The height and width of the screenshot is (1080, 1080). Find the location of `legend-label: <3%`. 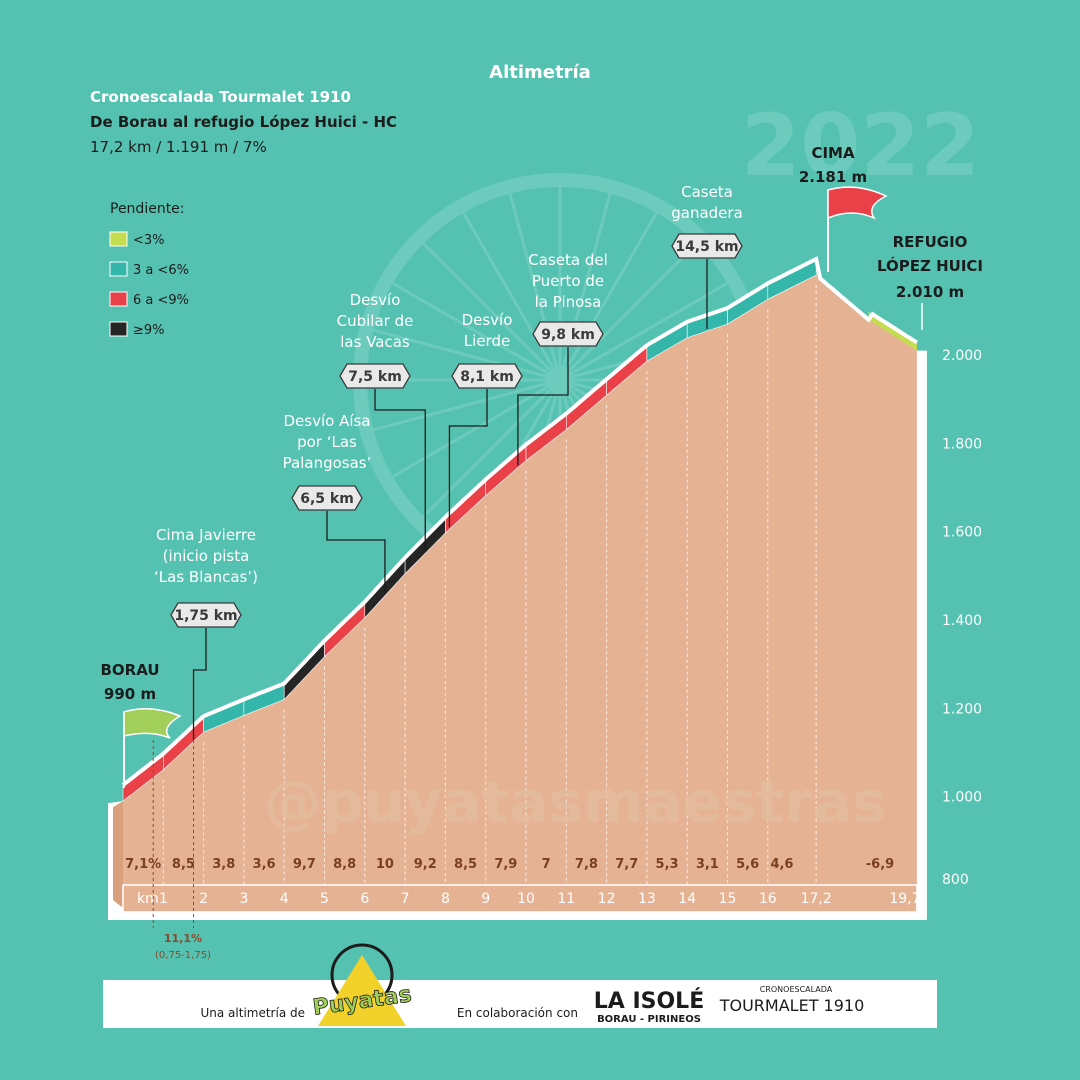

legend-label: <3% is located at coordinates (149, 240).